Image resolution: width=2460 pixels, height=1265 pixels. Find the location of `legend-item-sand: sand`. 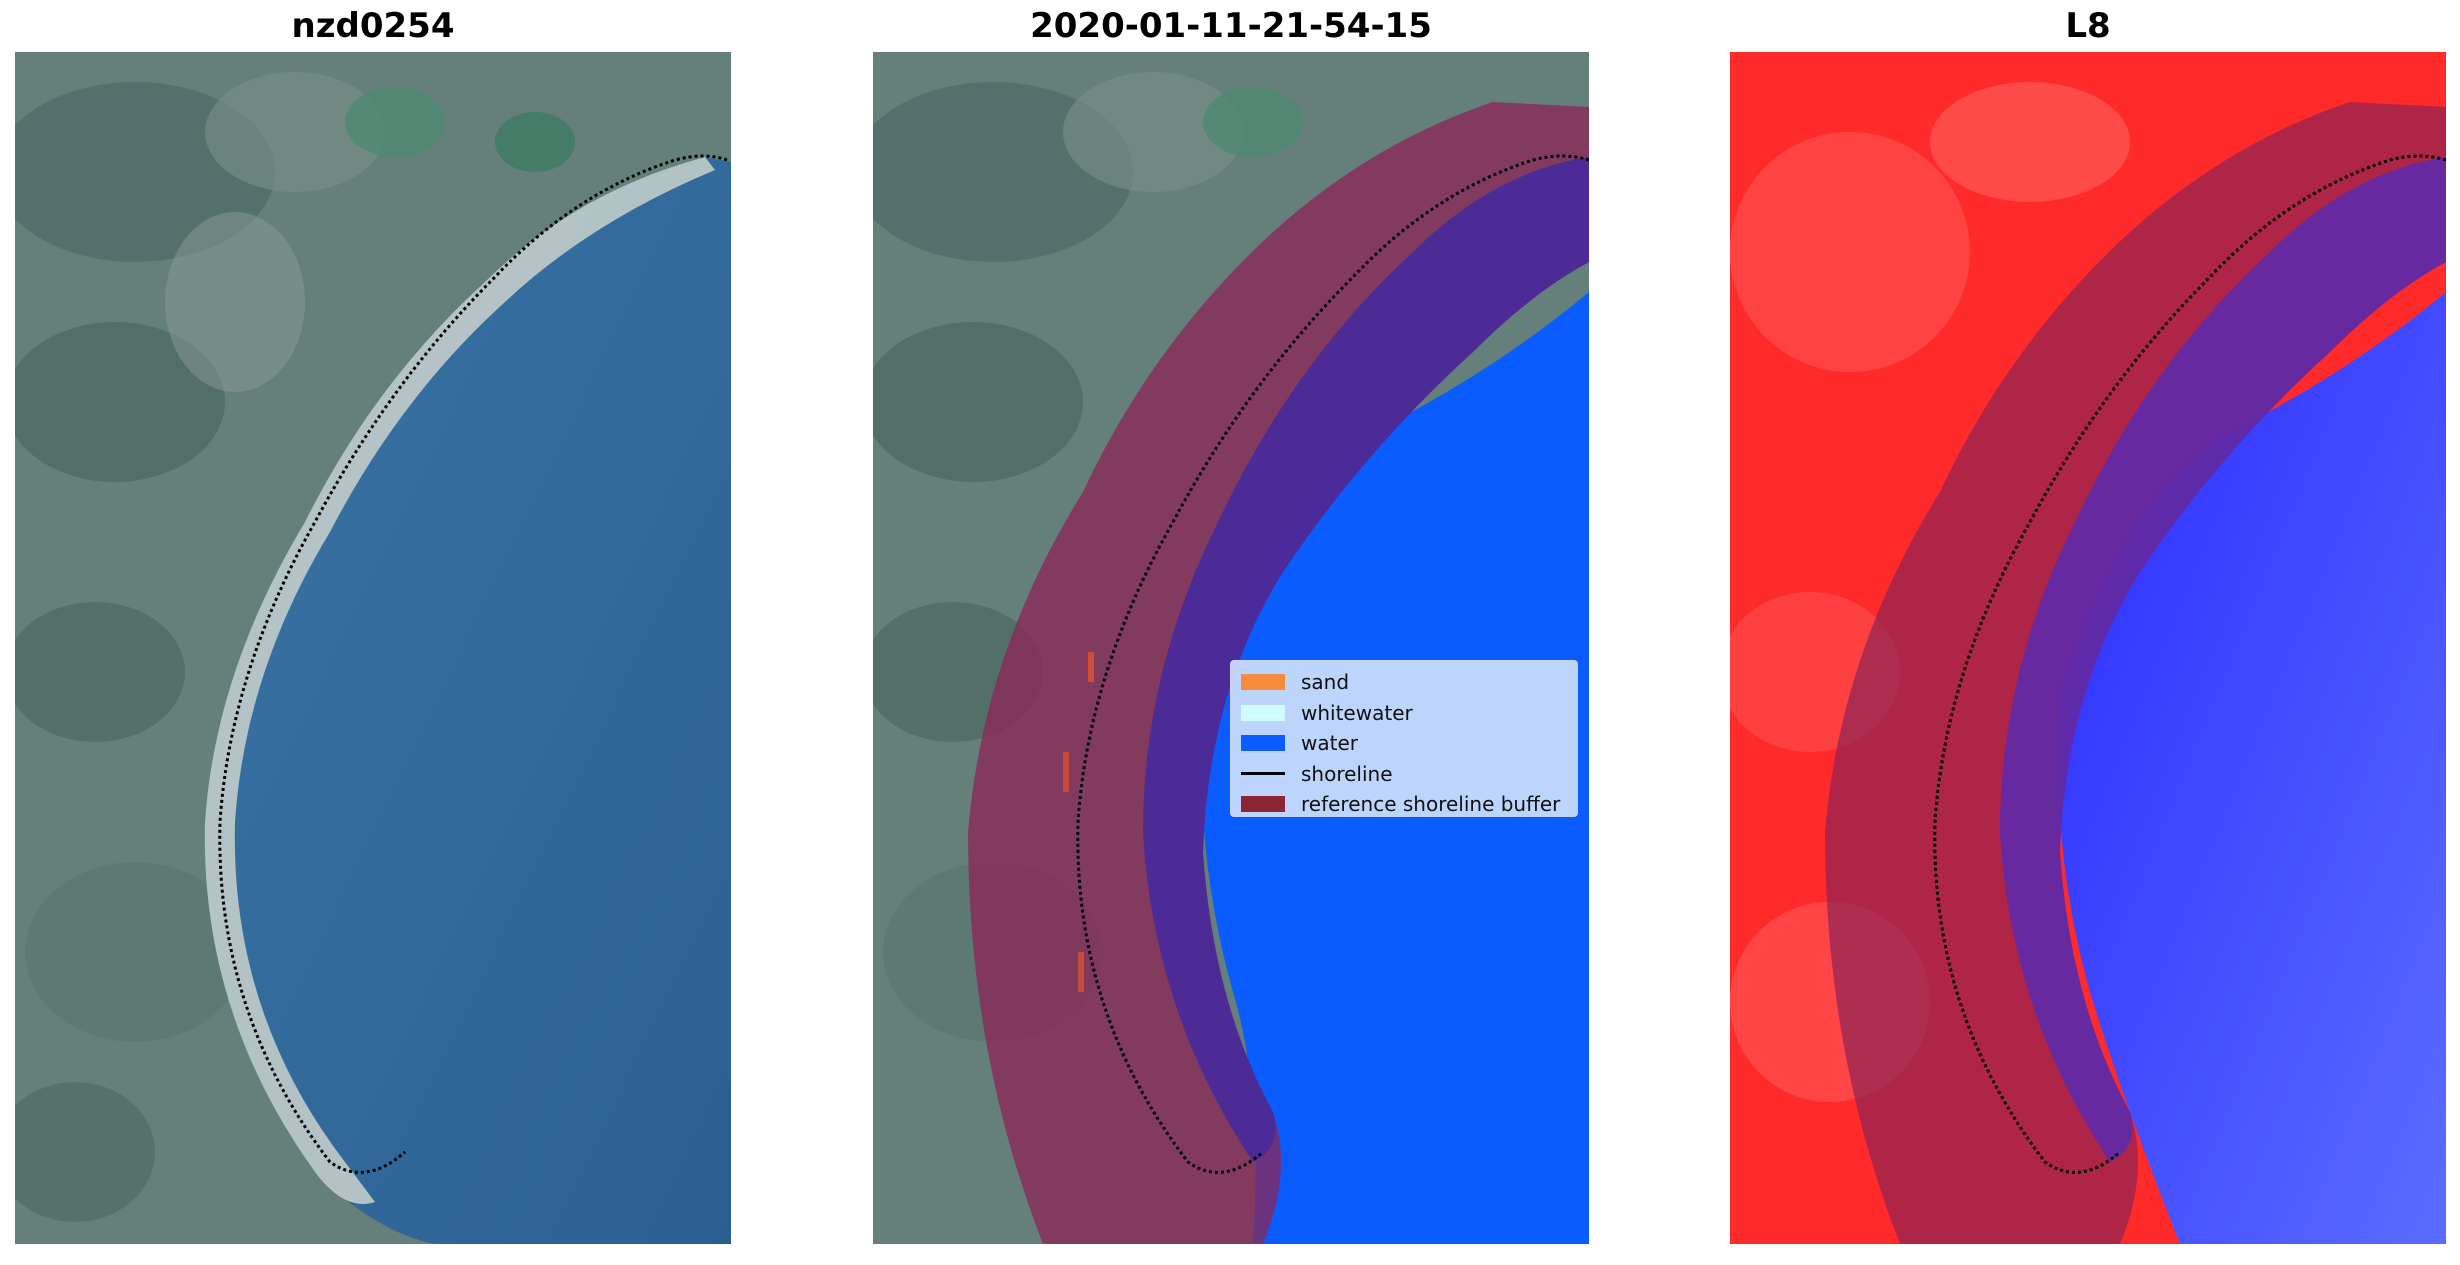

legend-item-sand: sand is located at coordinates (1404, 682).